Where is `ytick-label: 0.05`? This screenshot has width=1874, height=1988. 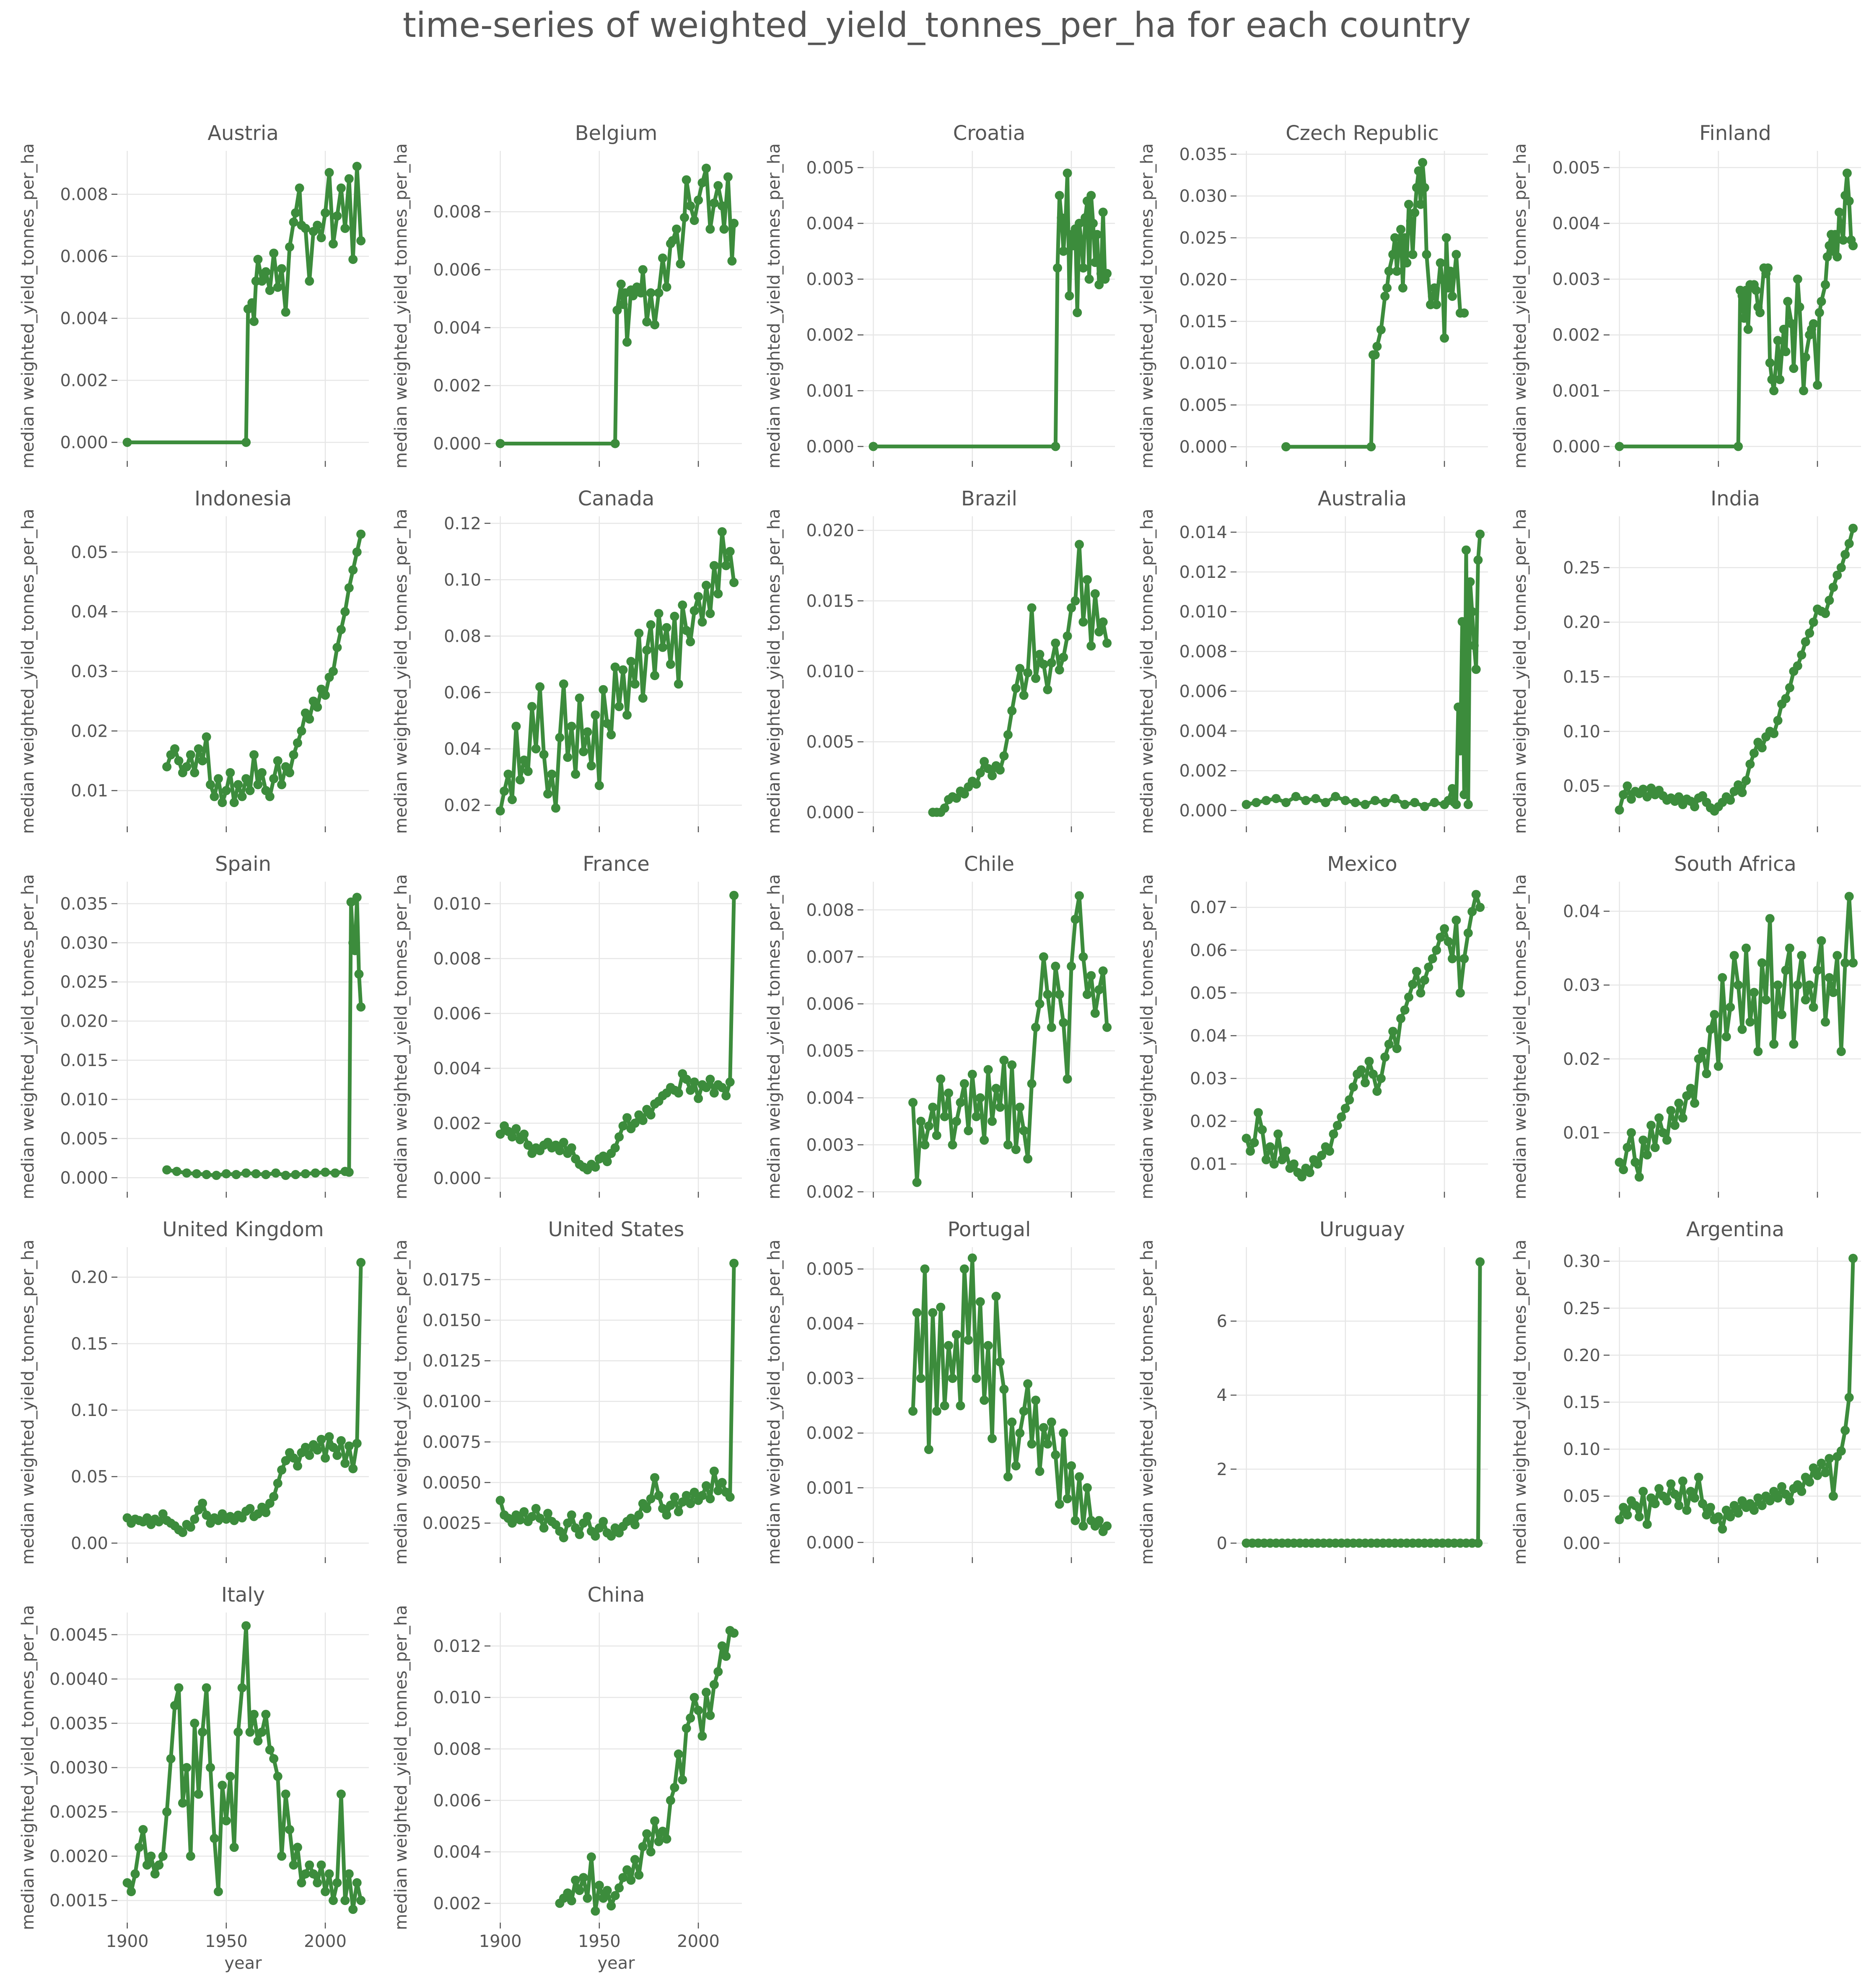
ytick-label: 0.05 is located at coordinates (1582, 786).